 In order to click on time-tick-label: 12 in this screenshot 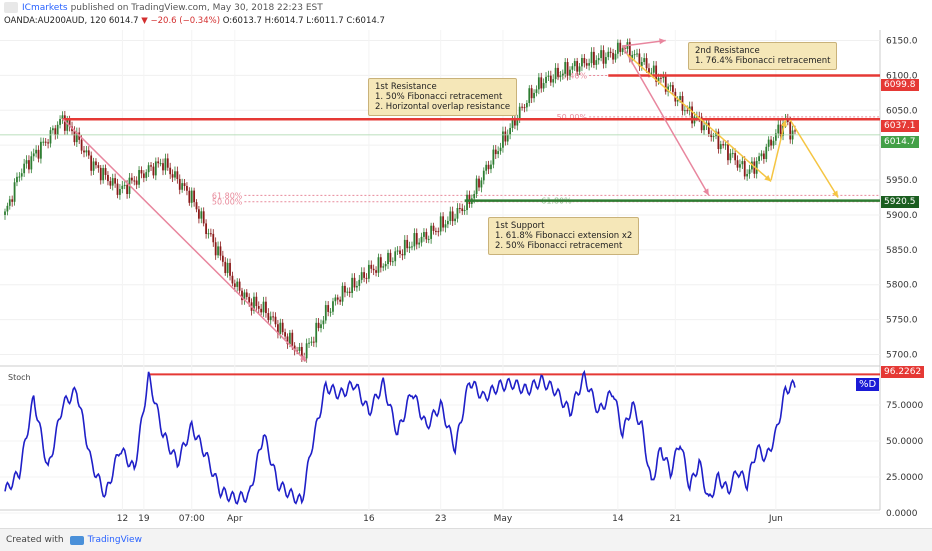, I will do `click(122, 519)`.